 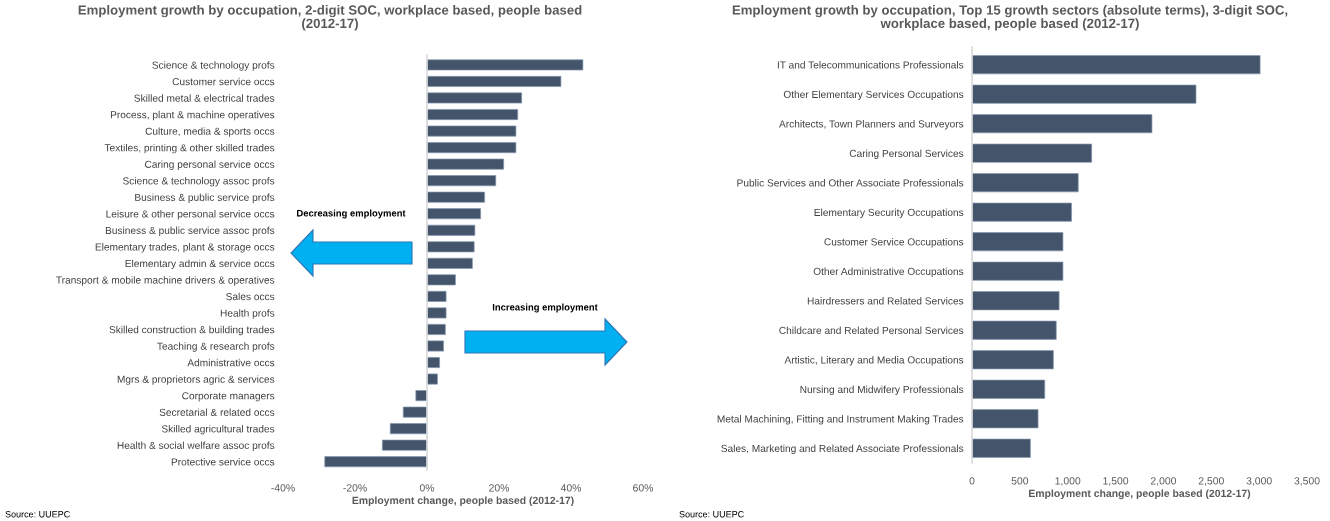 I want to click on x-tick-label: 2,000, so click(x=1163, y=481).